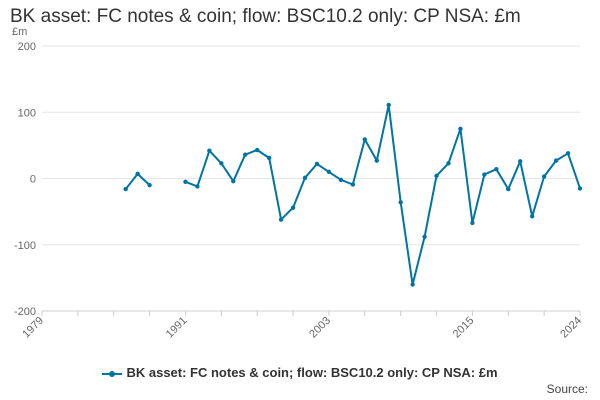 Image resolution: width=600 pixels, height=400 pixels. What do you see at coordinates (571, 328) in the screenshot?
I see `x-tick-label: 2024` at bounding box center [571, 328].